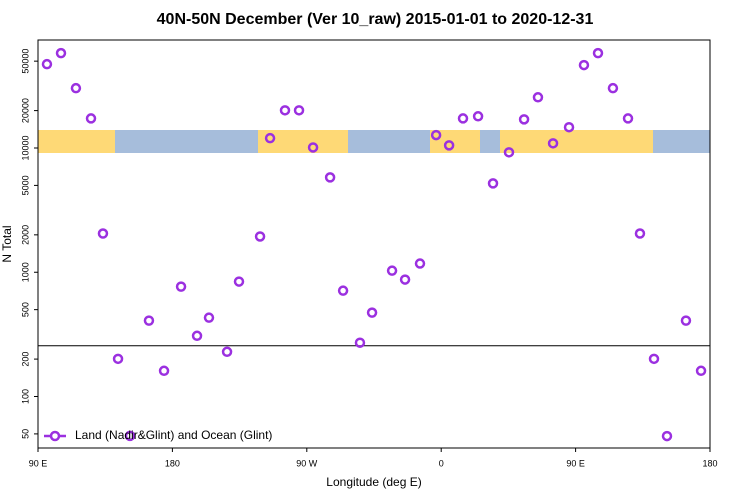 The image size is (750, 500). Describe the element at coordinates (374, 141) in the screenshot. I see `map-strip` at that location.